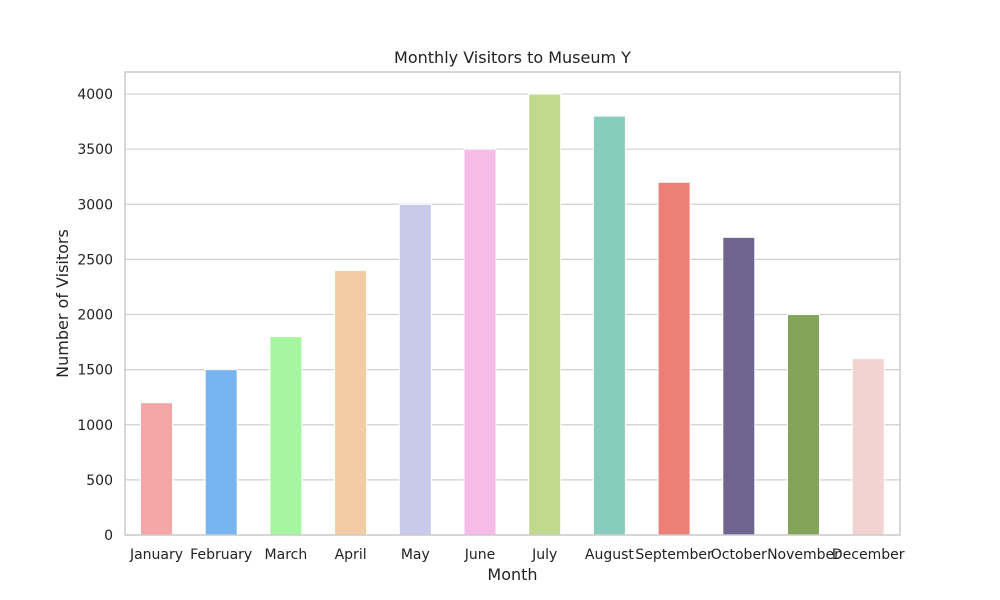 This screenshot has height=600, width=1000. Describe the element at coordinates (868, 447) in the screenshot. I see `bar-december` at that location.